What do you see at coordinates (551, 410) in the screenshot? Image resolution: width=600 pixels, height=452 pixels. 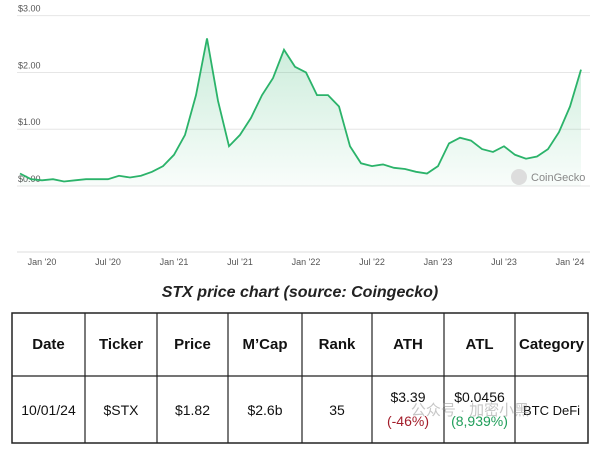 I see `cell: BTC DeFi` at bounding box center [551, 410].